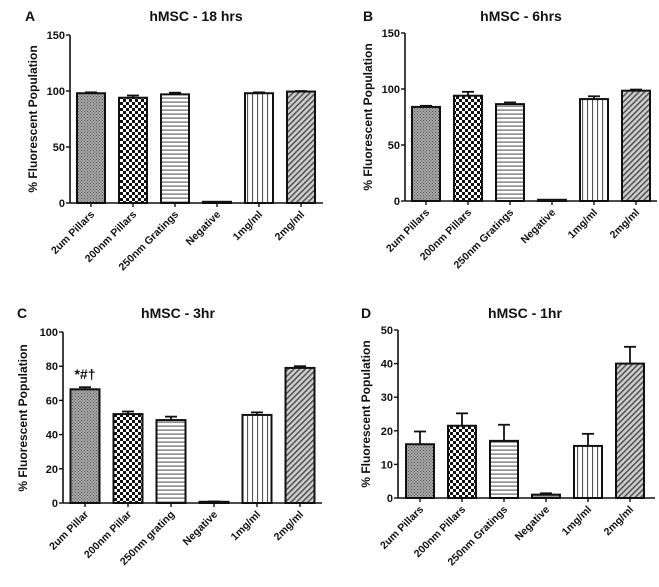  I want to click on y-tick-label: 30, so click(387, 398).